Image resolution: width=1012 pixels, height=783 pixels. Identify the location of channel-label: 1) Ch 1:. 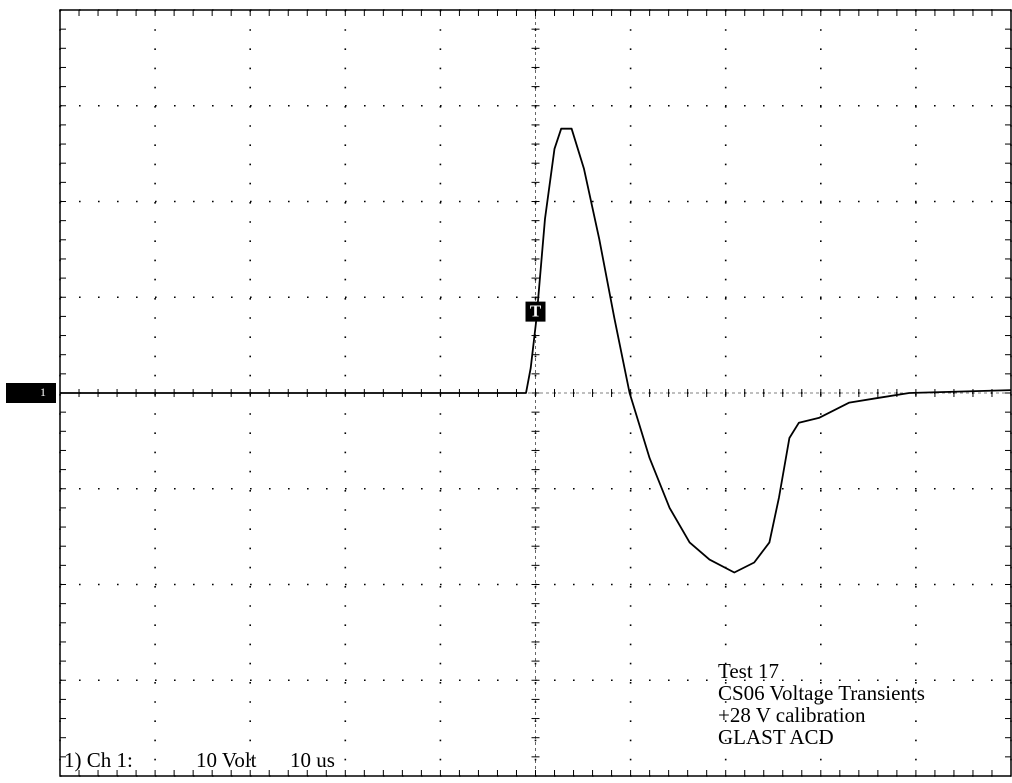
(98, 760).